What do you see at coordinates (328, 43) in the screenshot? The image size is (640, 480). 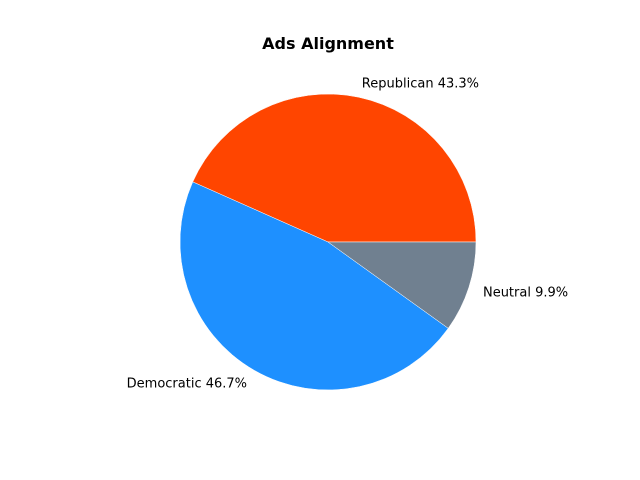 I see `chart-title: Ads Alignment` at bounding box center [328, 43].